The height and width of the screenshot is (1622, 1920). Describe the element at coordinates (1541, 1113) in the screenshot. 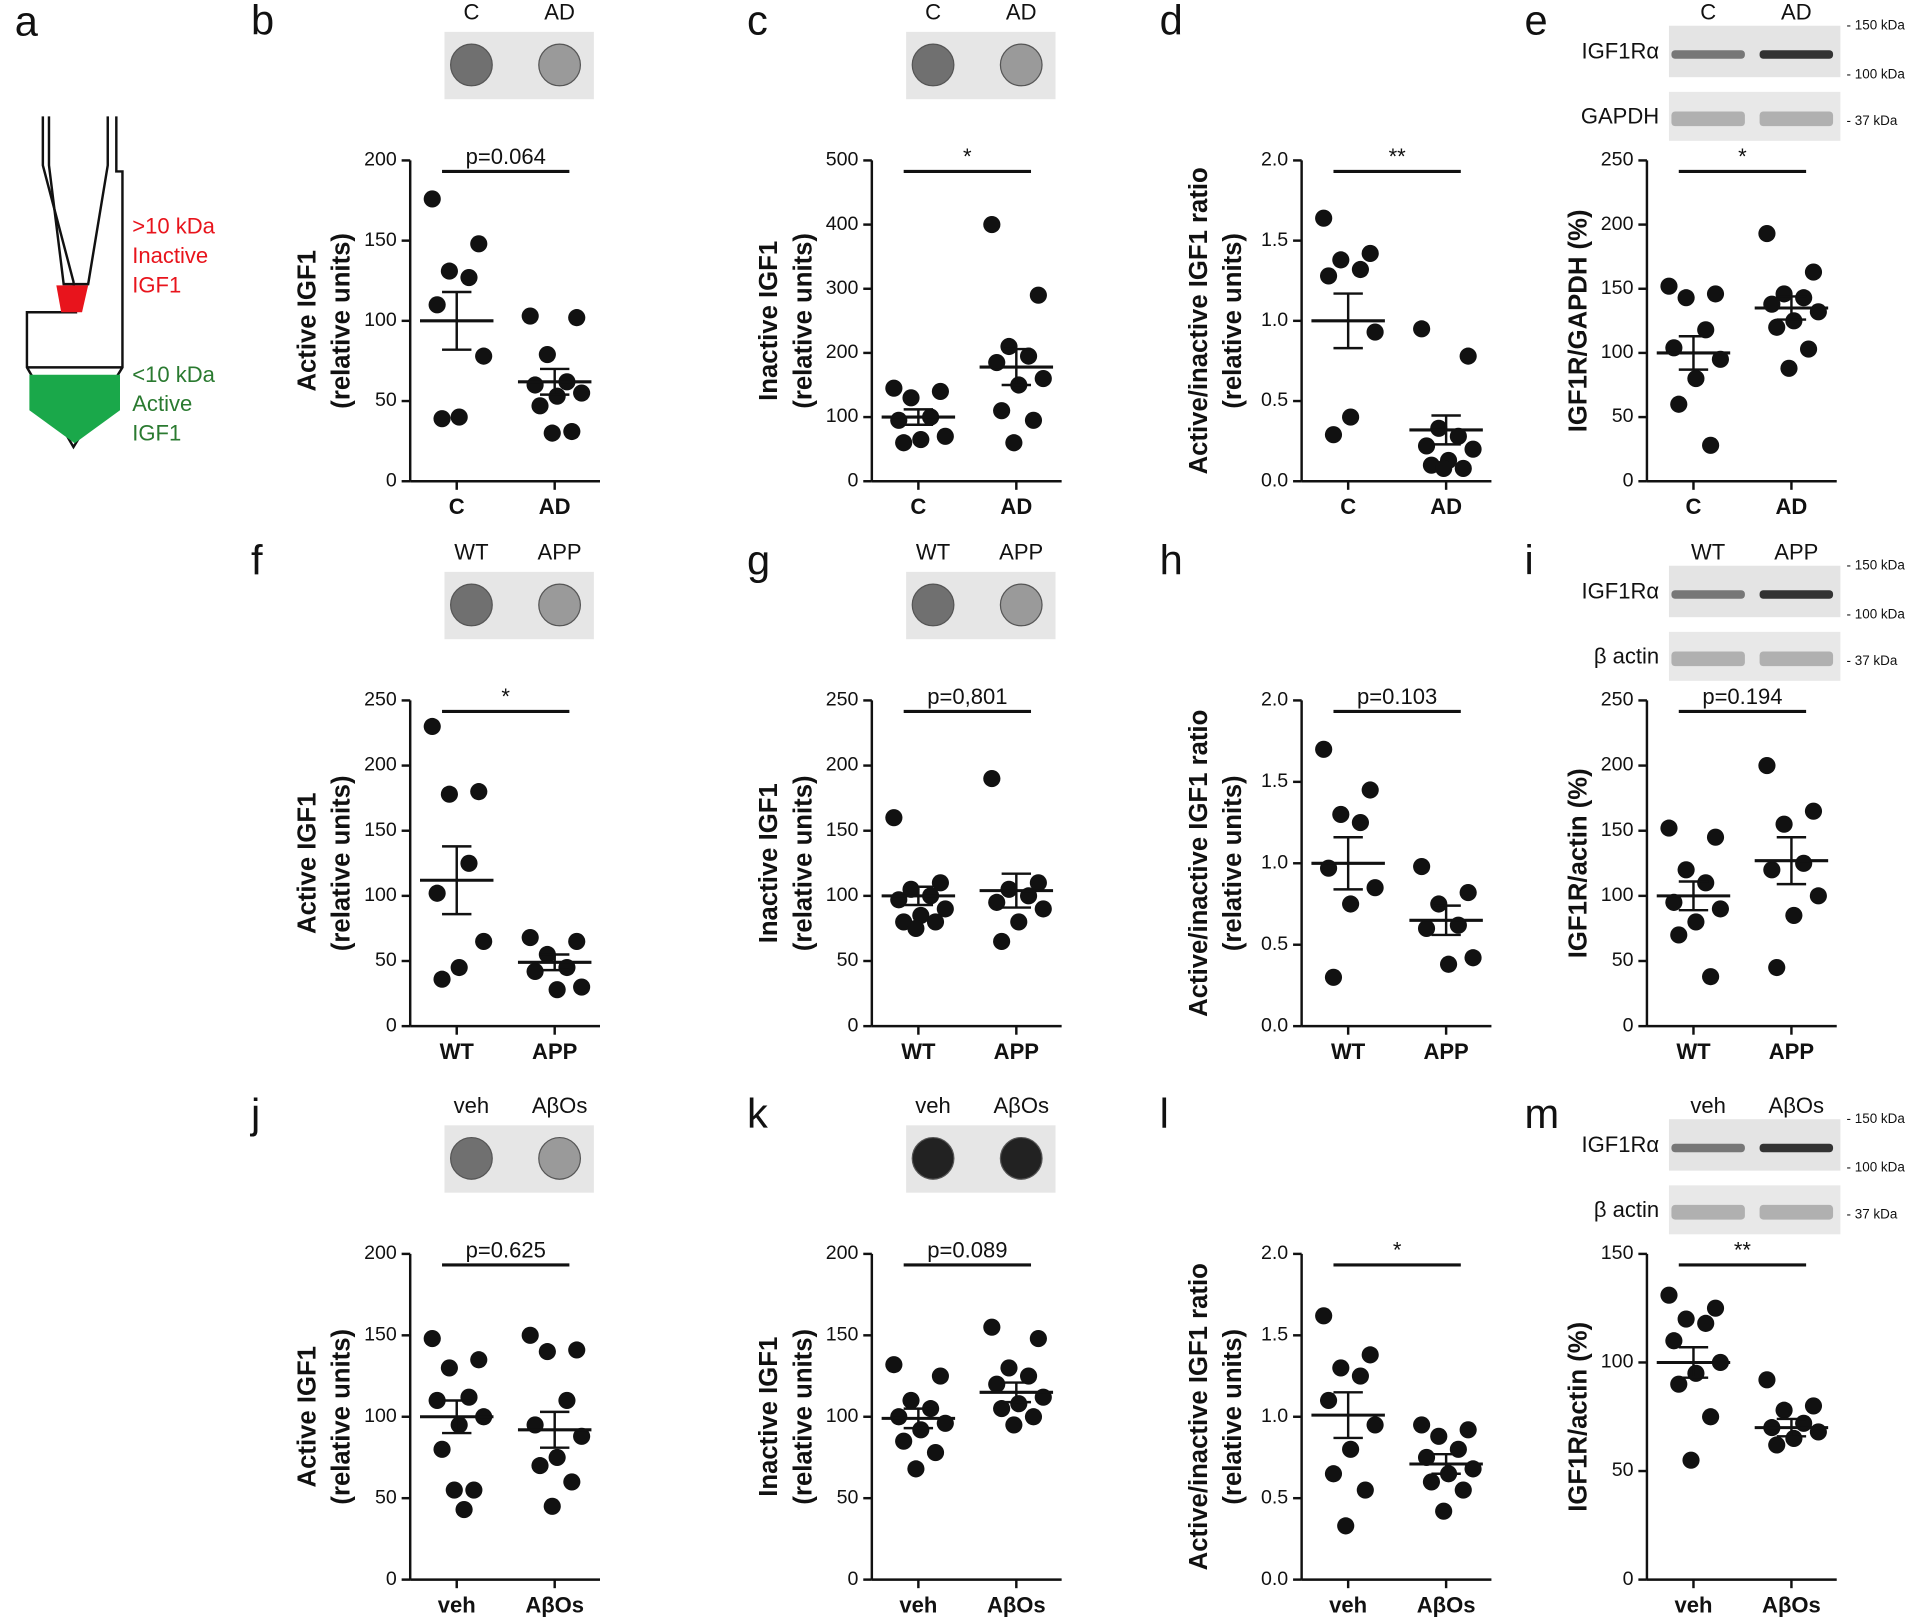

I see `panel-letter: m` at that location.